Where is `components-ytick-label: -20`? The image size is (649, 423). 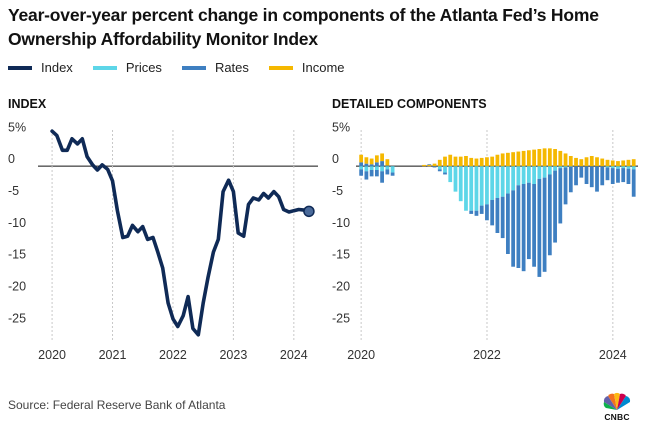 components-ytick-label: -20 is located at coordinates (341, 286).